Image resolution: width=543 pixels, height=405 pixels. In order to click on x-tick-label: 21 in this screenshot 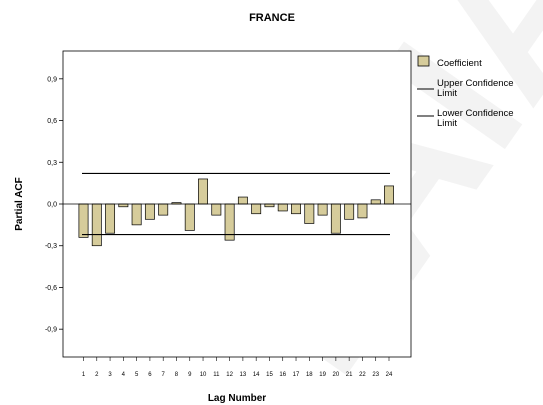, I will do `click(349, 375)`.